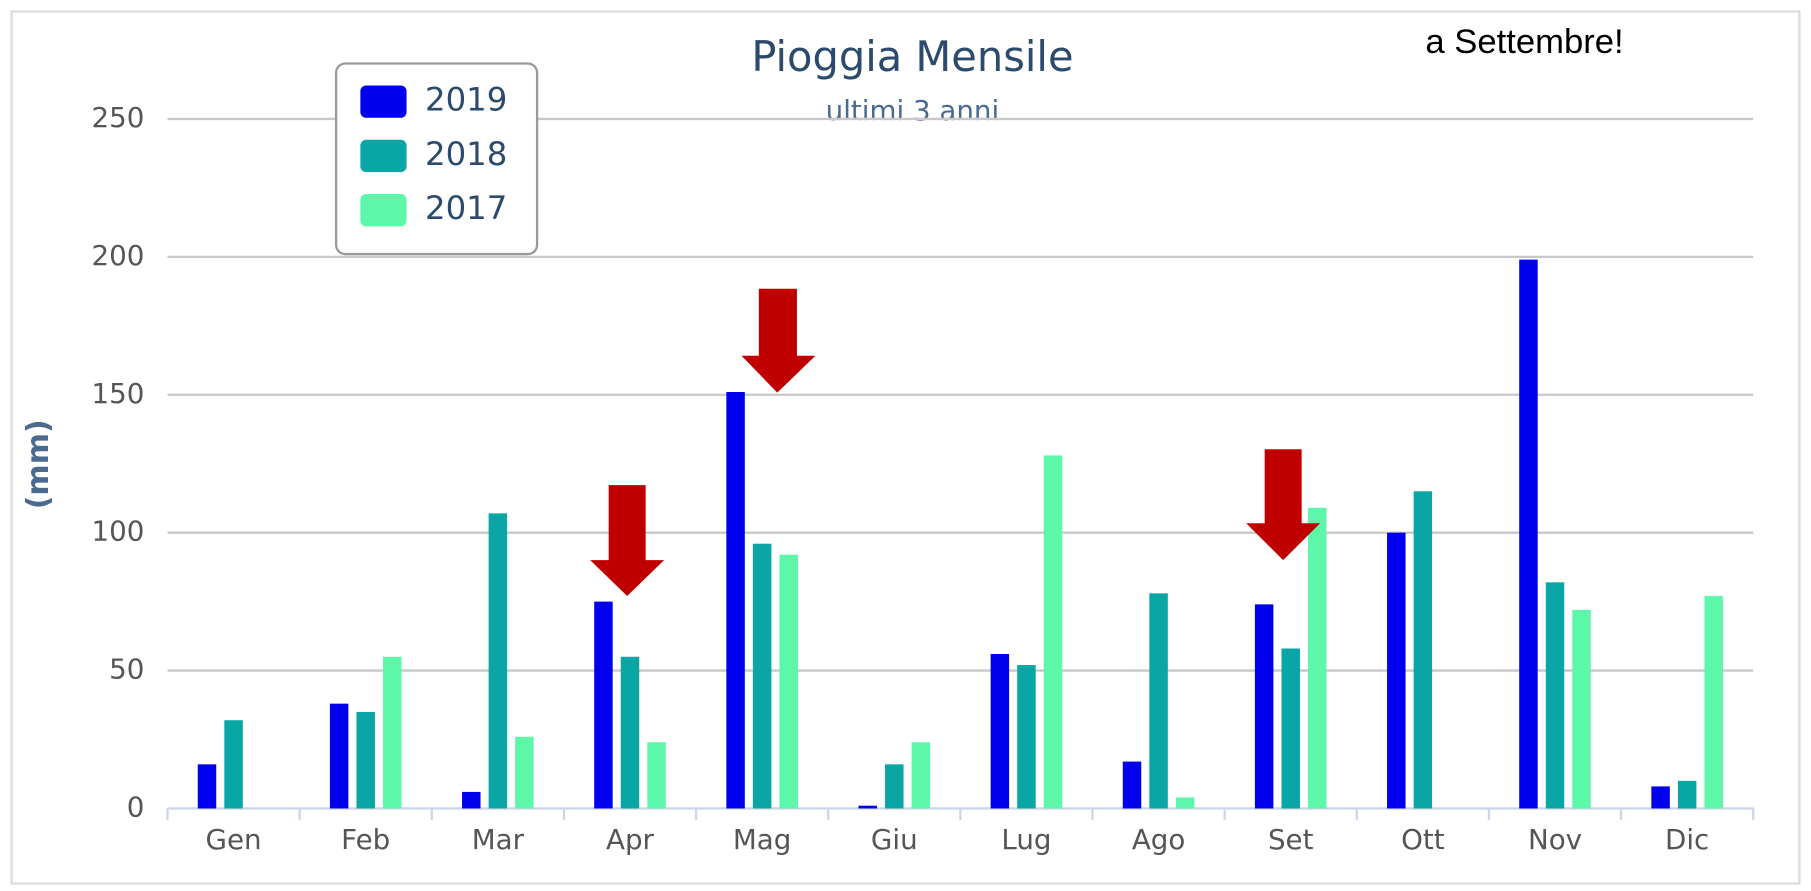 The height and width of the screenshot is (891, 1811). What do you see at coordinates (894, 839) in the screenshot?
I see `x-tick-label: Giu` at bounding box center [894, 839].